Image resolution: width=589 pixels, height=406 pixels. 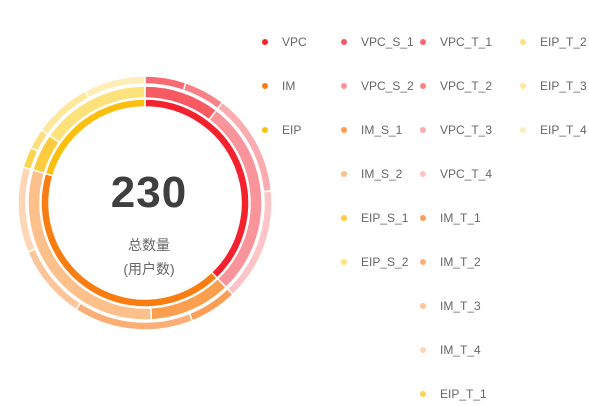 I want to click on legend-item-vpc-t-4: VPC_T_4, so click(x=456, y=174).